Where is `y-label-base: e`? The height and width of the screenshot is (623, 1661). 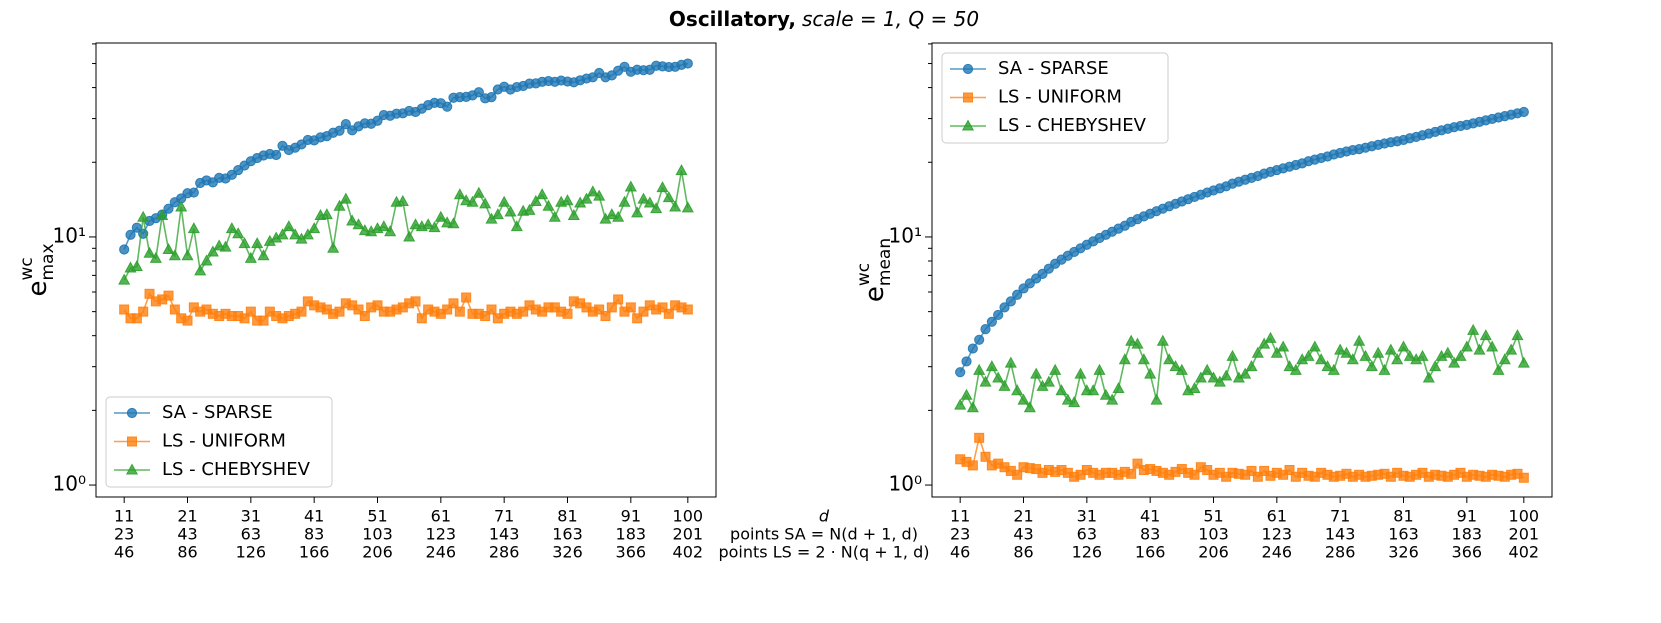
y-label-base: e is located at coordinates (38, 289).